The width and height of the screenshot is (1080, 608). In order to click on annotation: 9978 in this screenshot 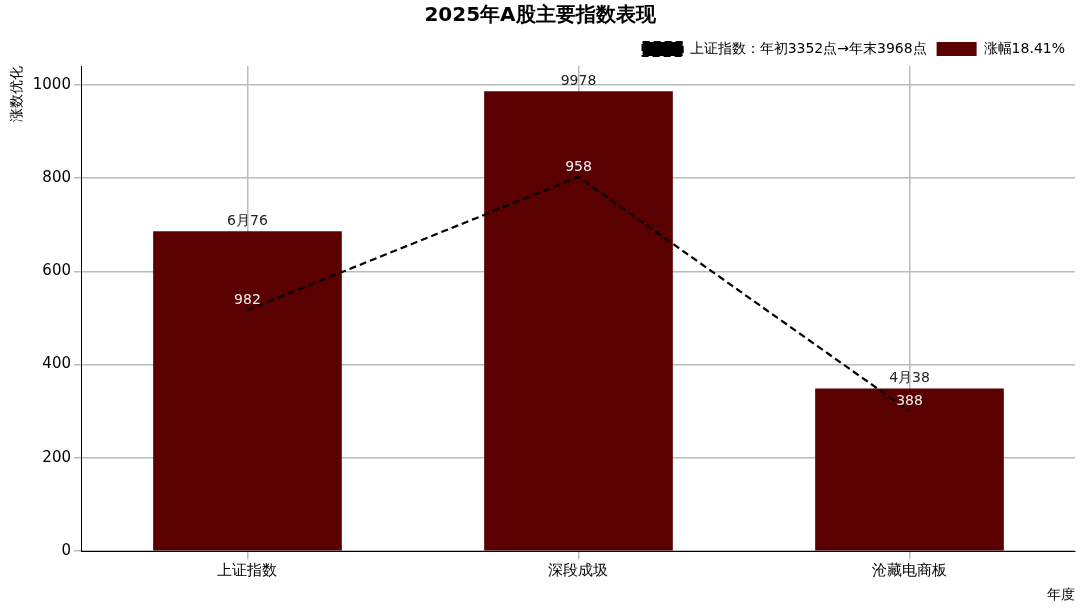, I will do `click(578, 79)`.